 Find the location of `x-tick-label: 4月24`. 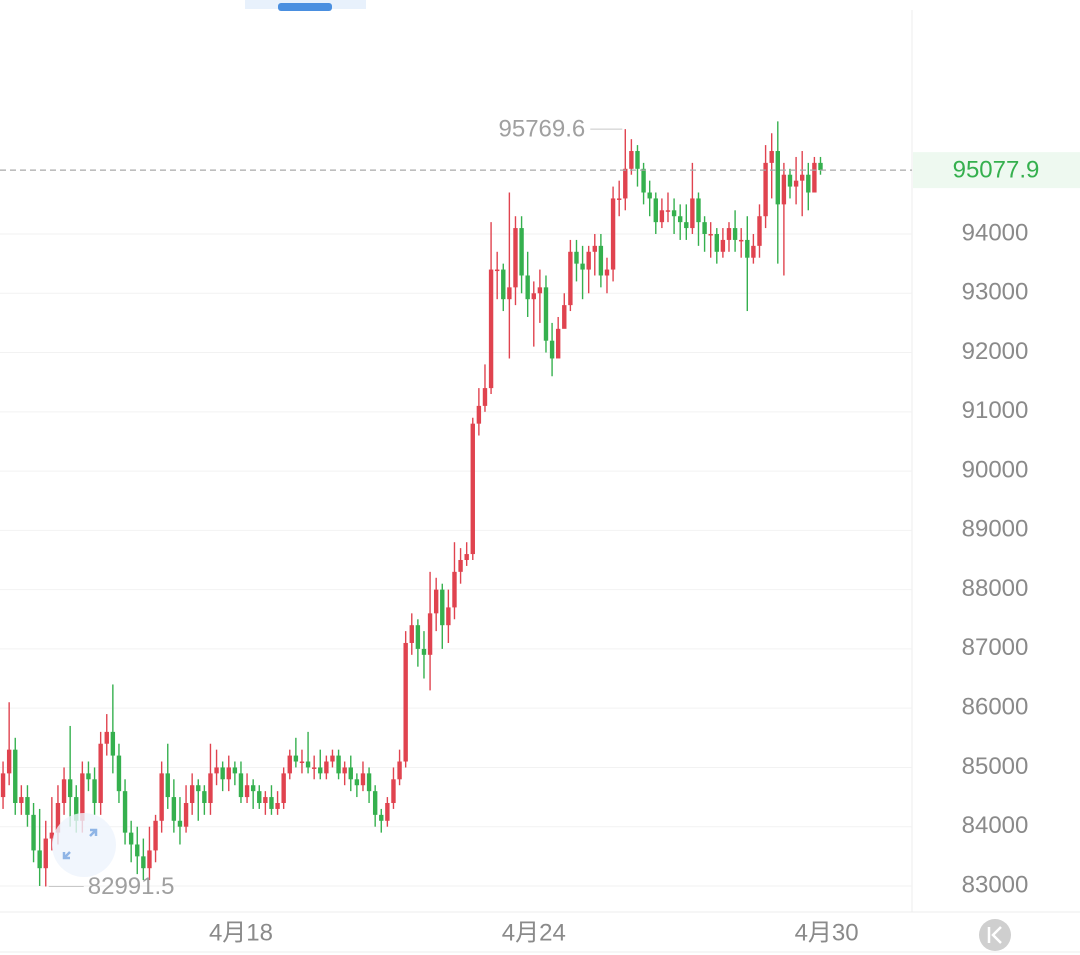

x-tick-label: 4月24 is located at coordinates (534, 932).